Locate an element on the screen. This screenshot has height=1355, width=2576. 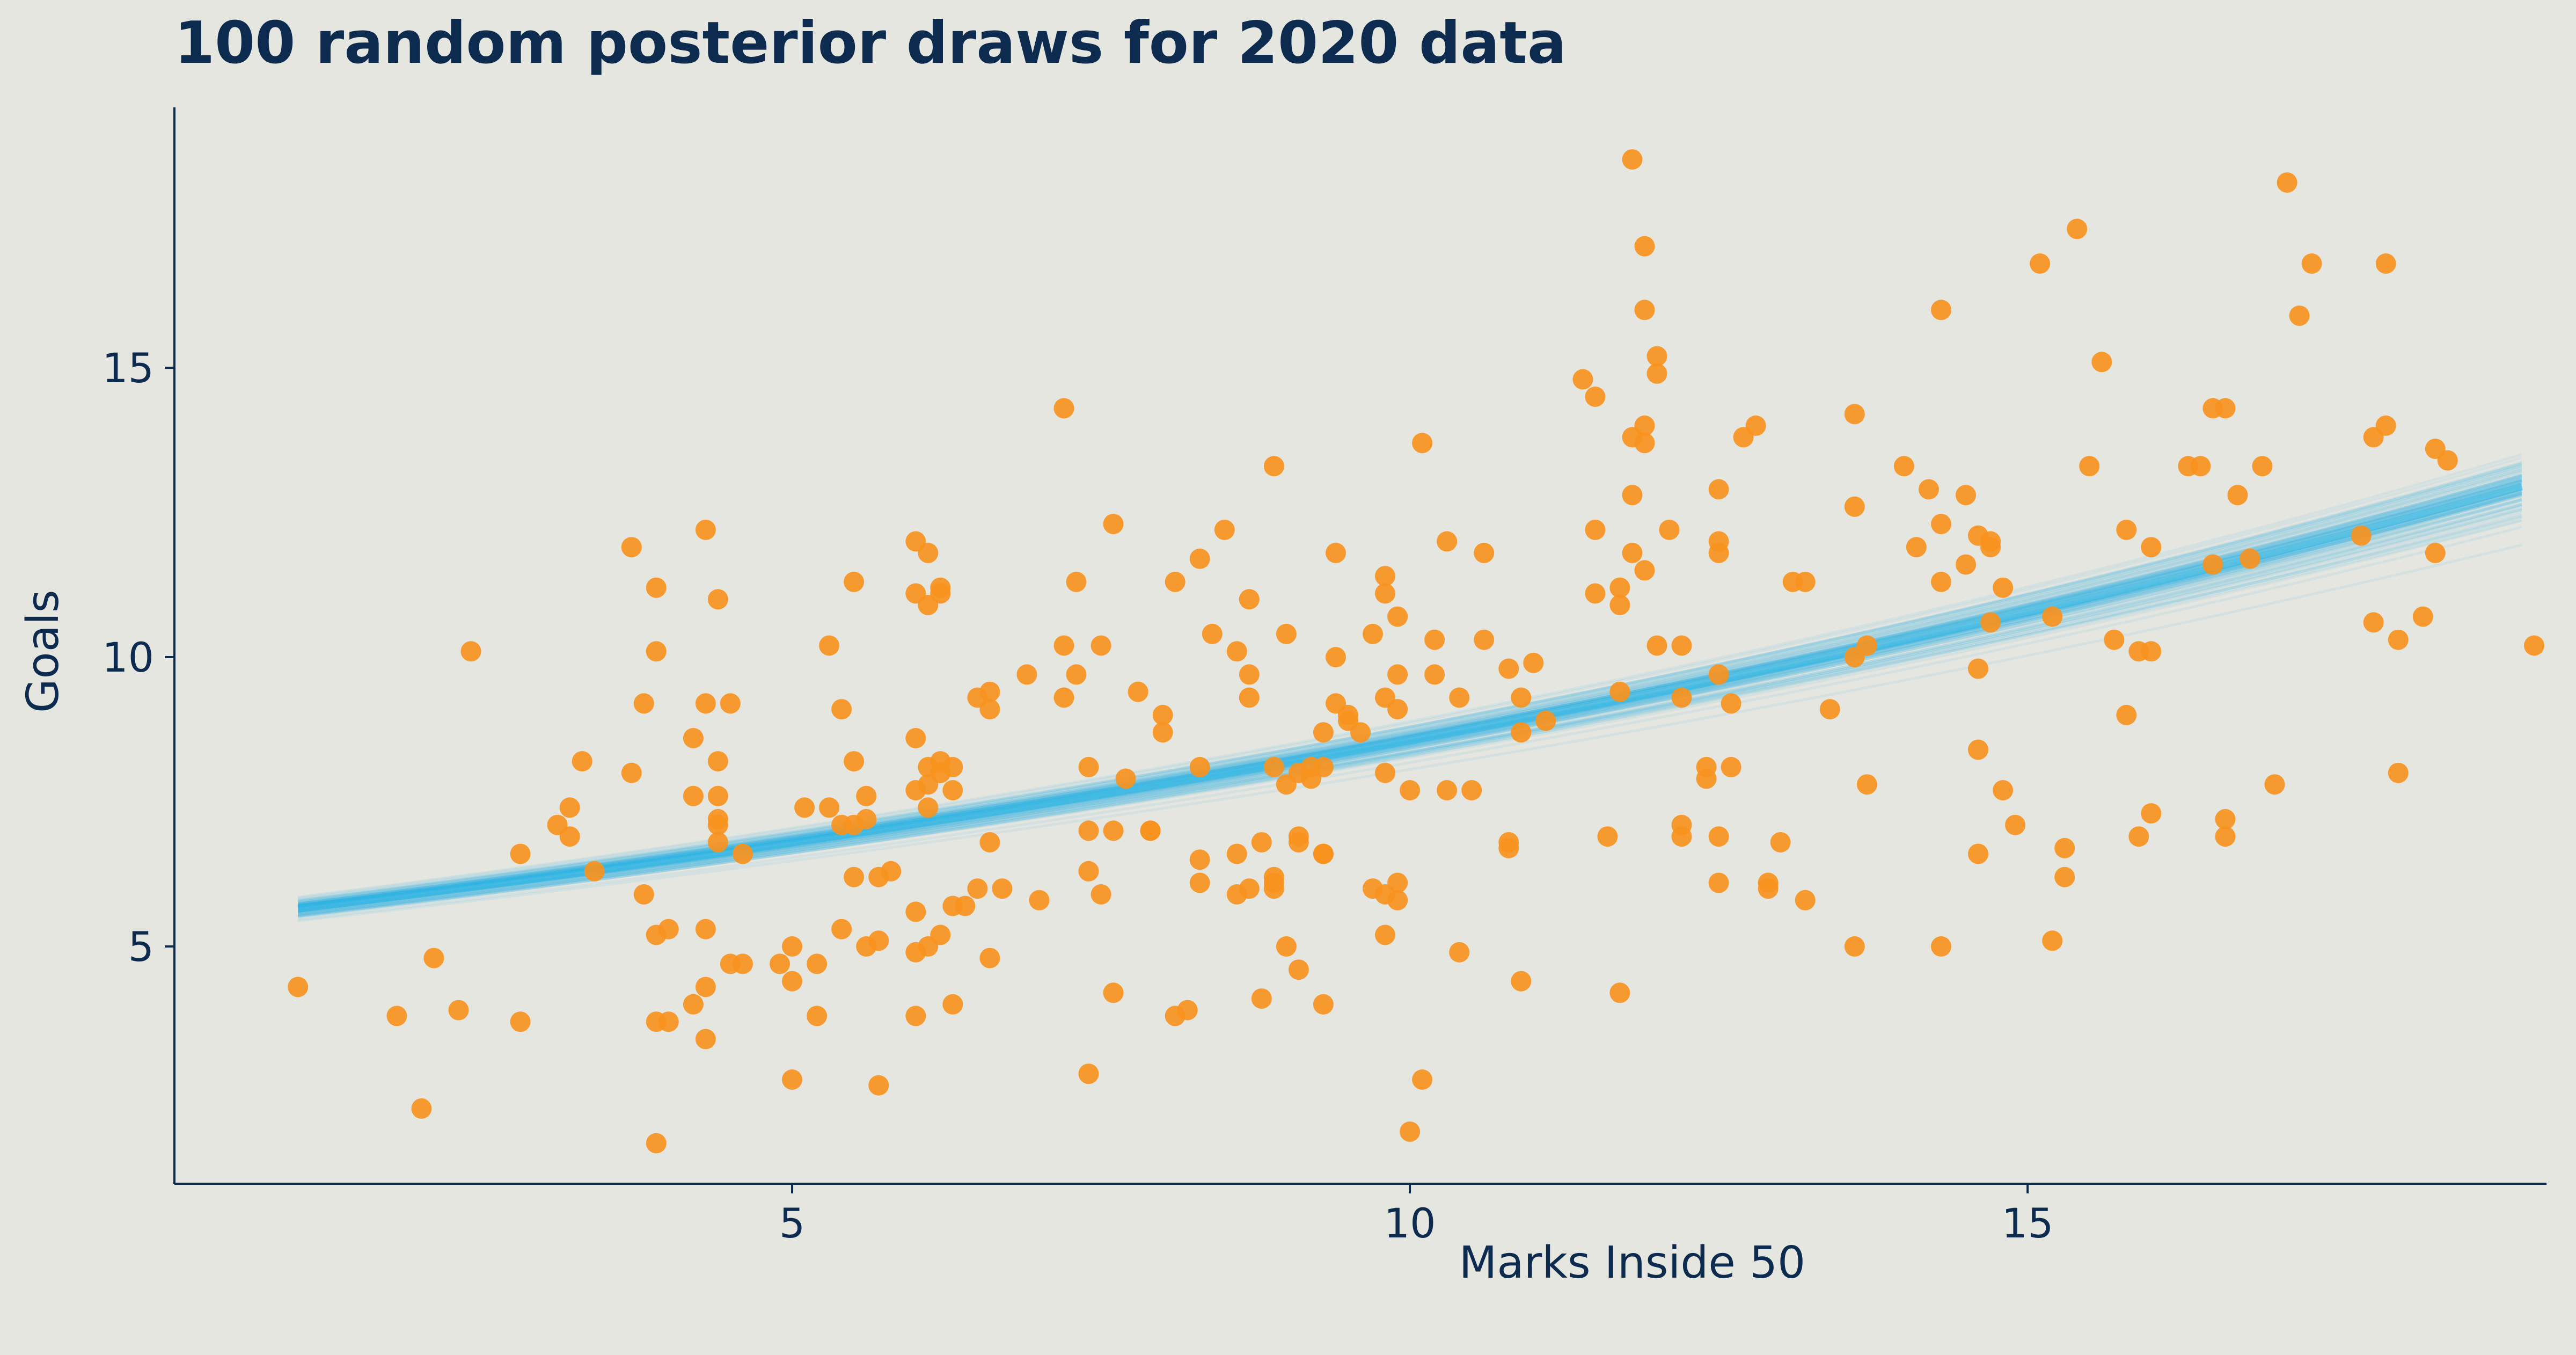
x-axis-label: Marks Inside 50 is located at coordinates (1632, 1262).